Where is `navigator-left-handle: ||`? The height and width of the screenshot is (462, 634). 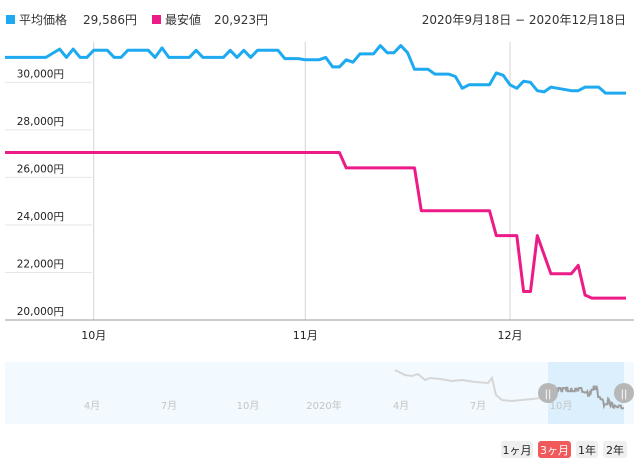 navigator-left-handle: || is located at coordinates (548, 393).